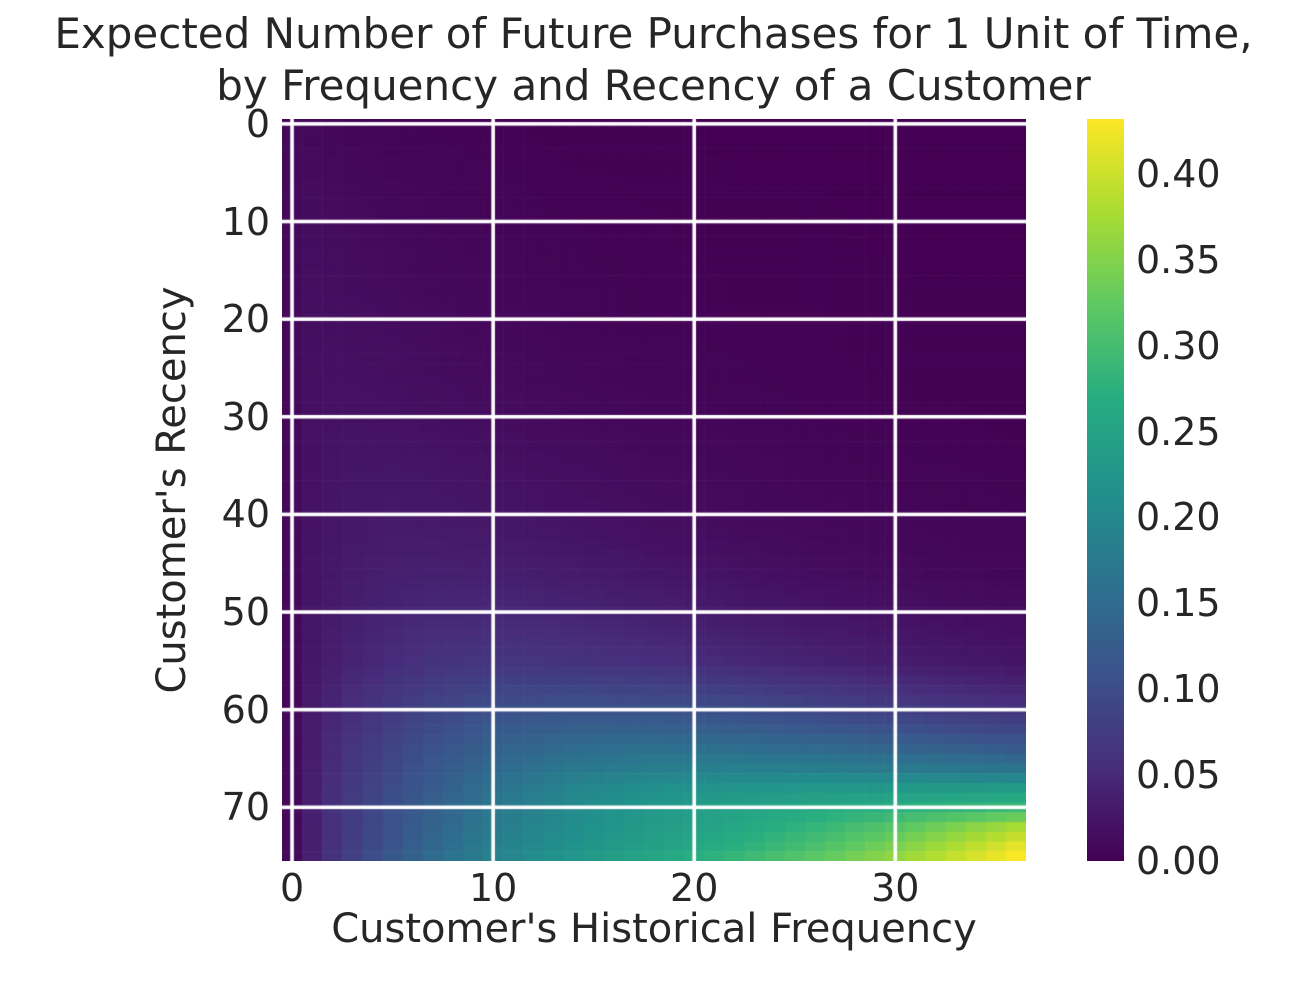 The width and height of the screenshot is (1307, 983). Describe the element at coordinates (1178, 259) in the screenshot. I see `colorbar-tick-label: 0.35` at that location.